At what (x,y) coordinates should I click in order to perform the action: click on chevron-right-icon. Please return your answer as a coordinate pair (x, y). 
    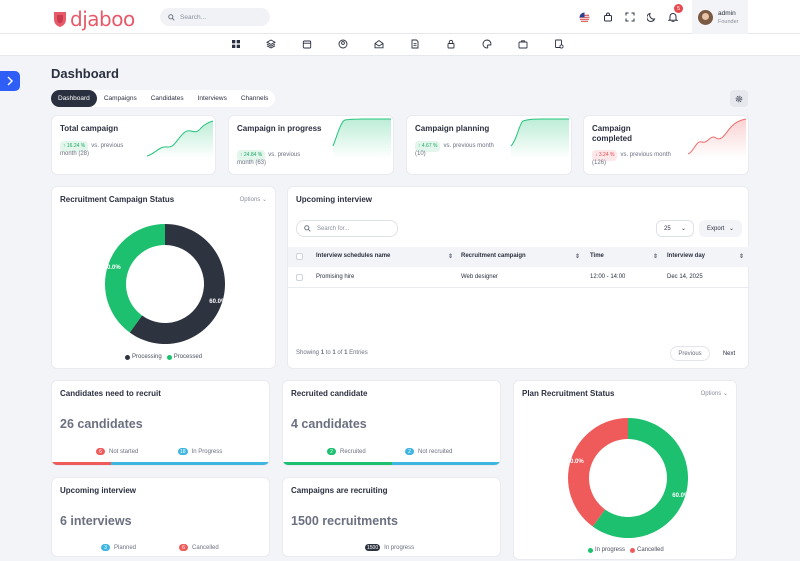
    Looking at the image, I should click on (10, 81).